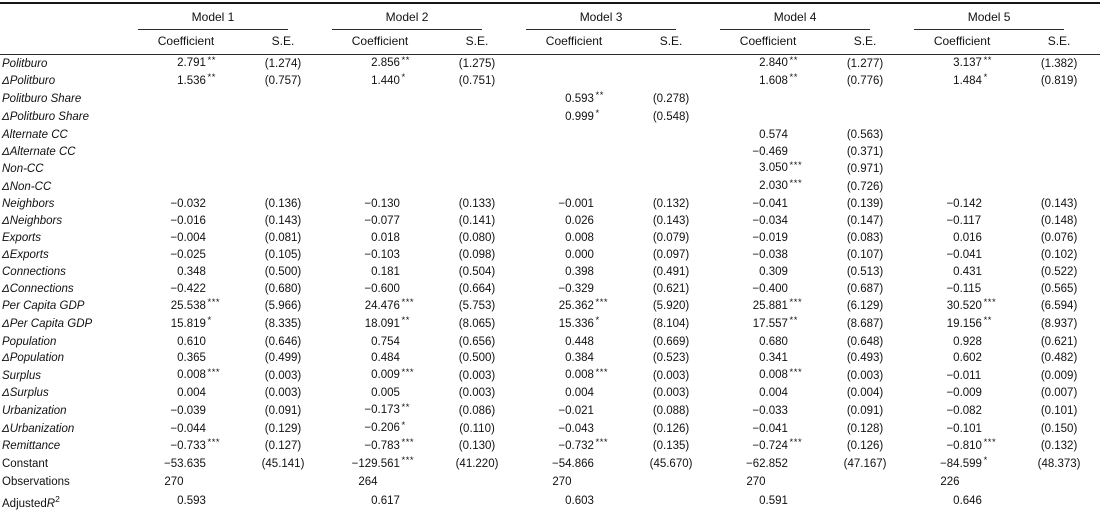 This screenshot has width=1100, height=510. I want to click on coefficient-cell: −0.043, so click(574, 429).